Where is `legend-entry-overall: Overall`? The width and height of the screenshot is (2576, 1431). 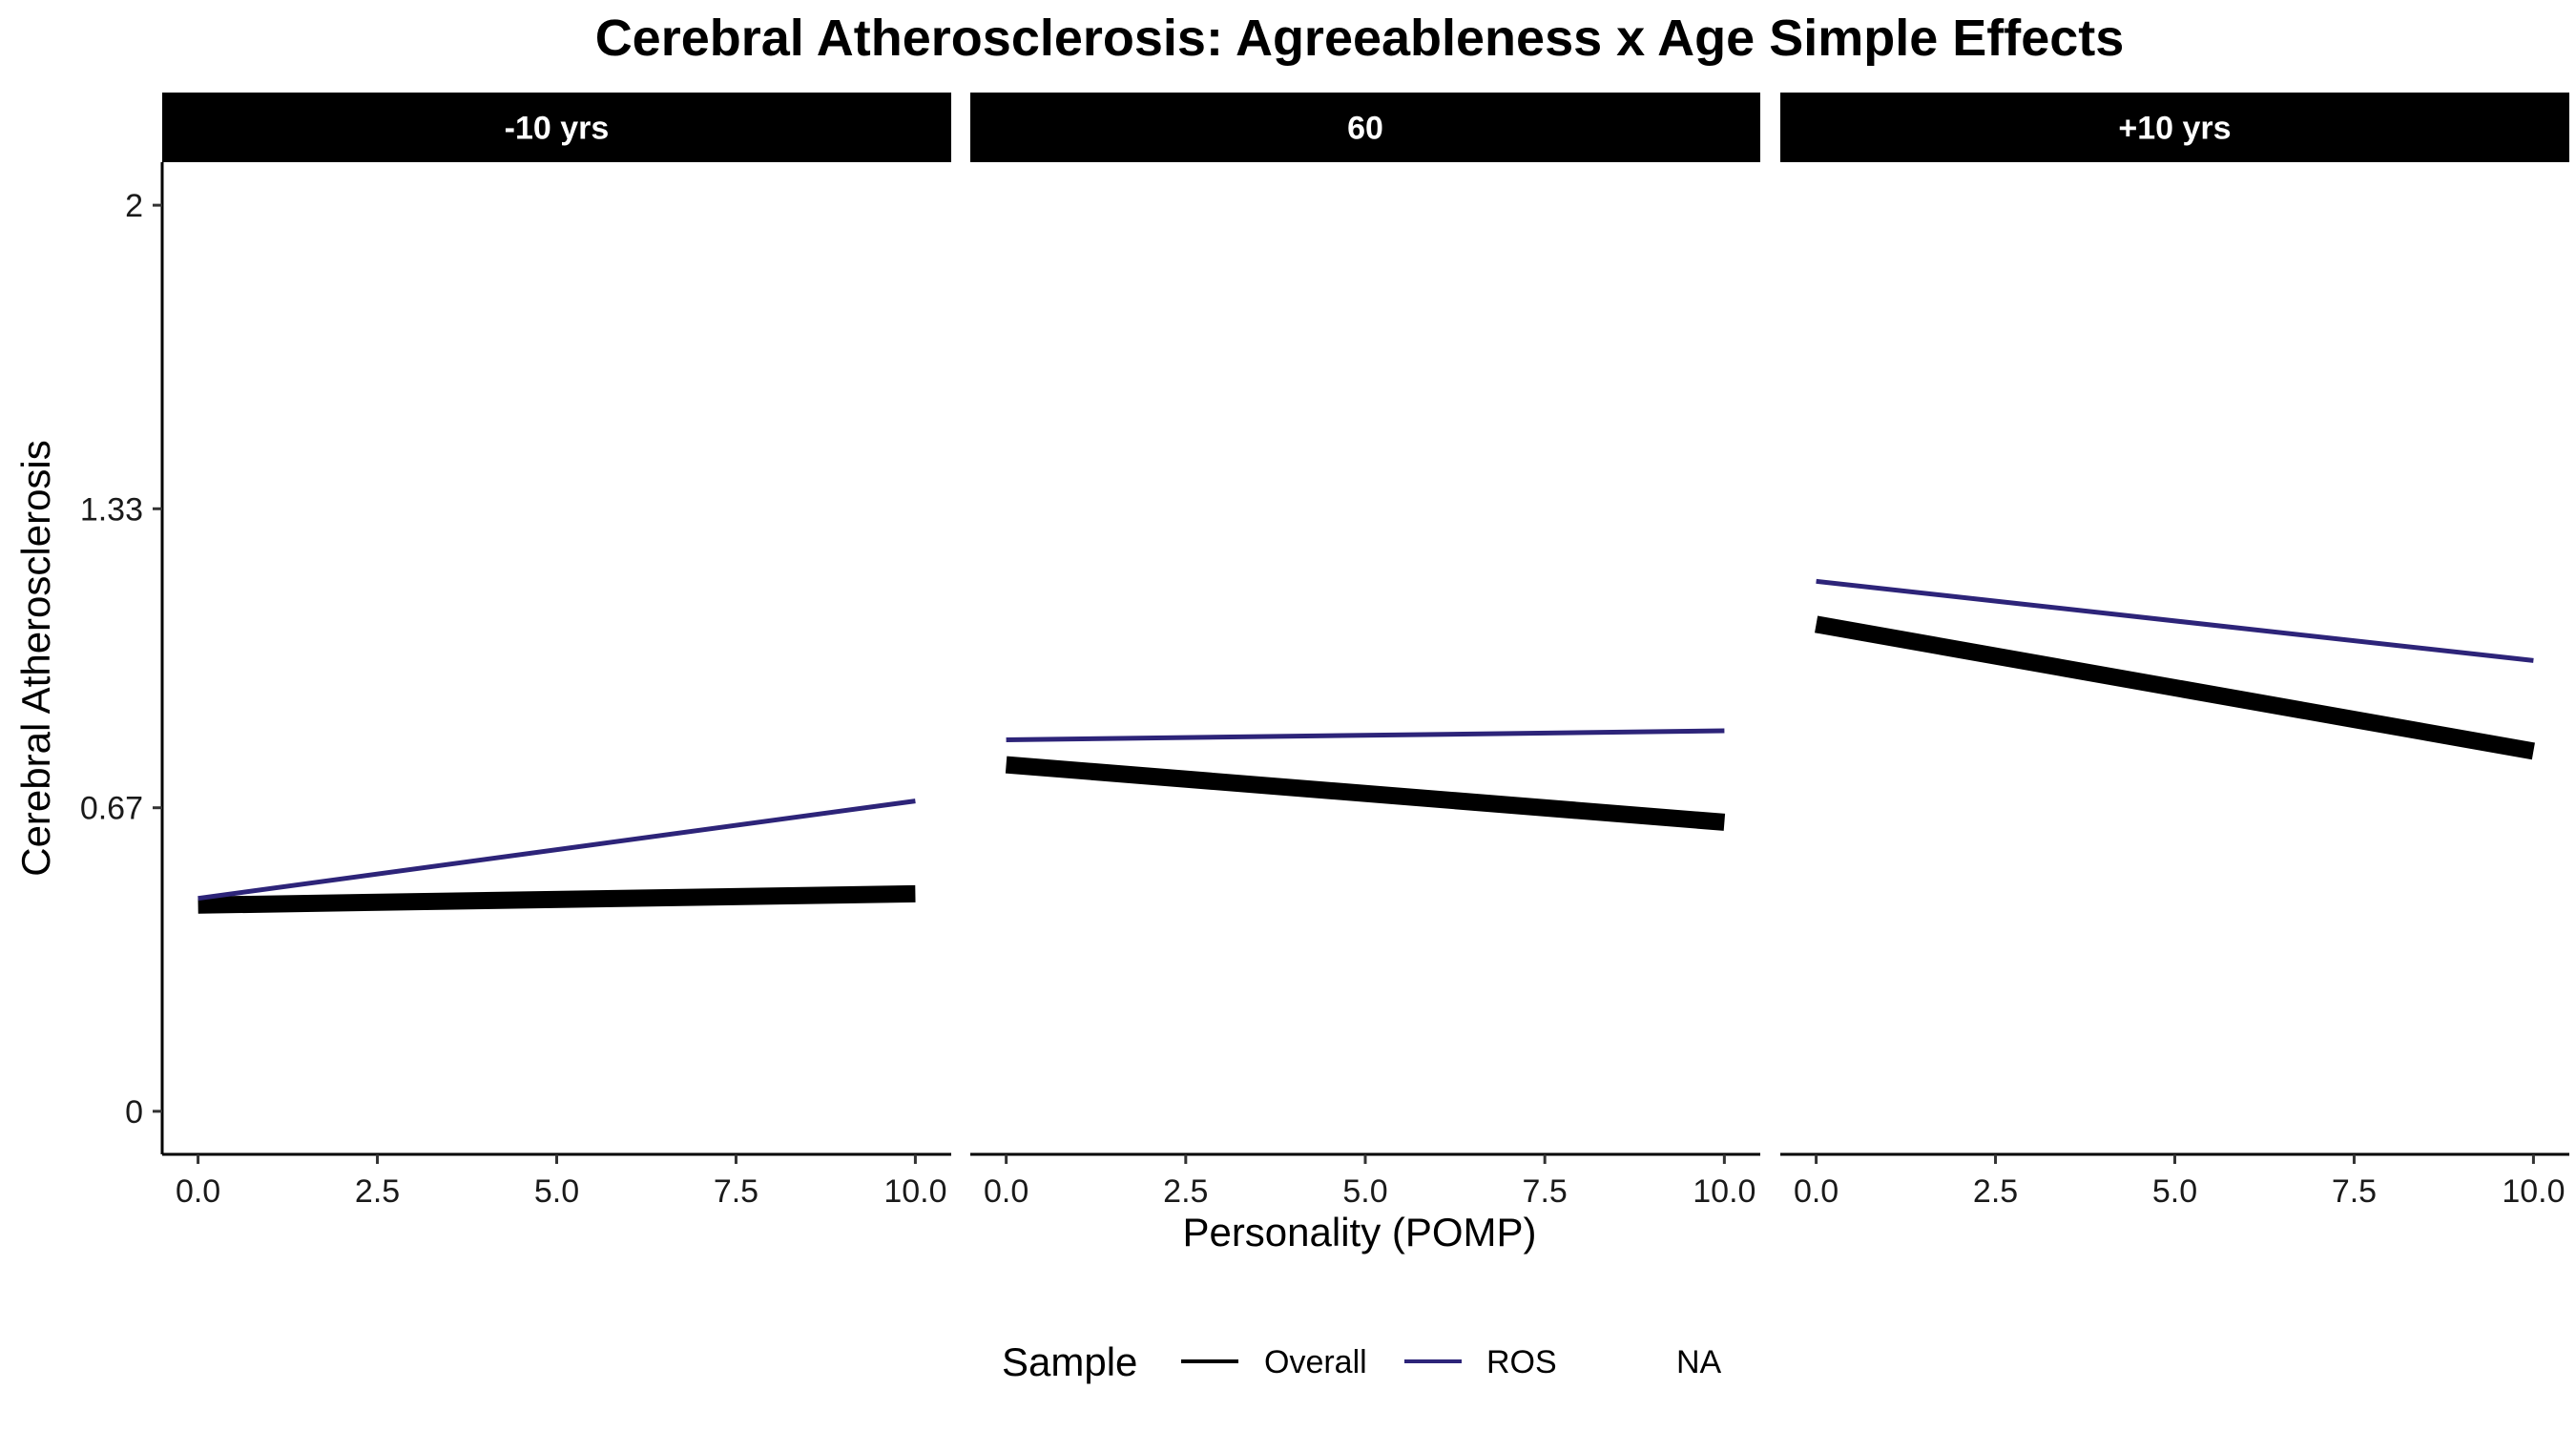 legend-entry-overall: Overall is located at coordinates (1274, 1362).